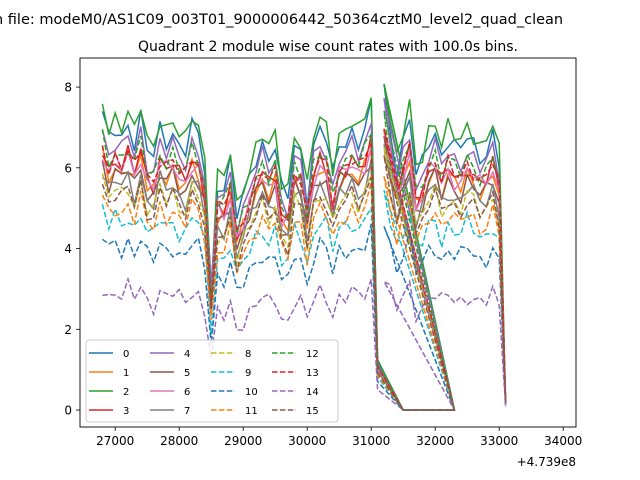 The image size is (640, 480). Describe the element at coordinates (312, 392) in the screenshot. I see `legend-label-14: 14` at that location.